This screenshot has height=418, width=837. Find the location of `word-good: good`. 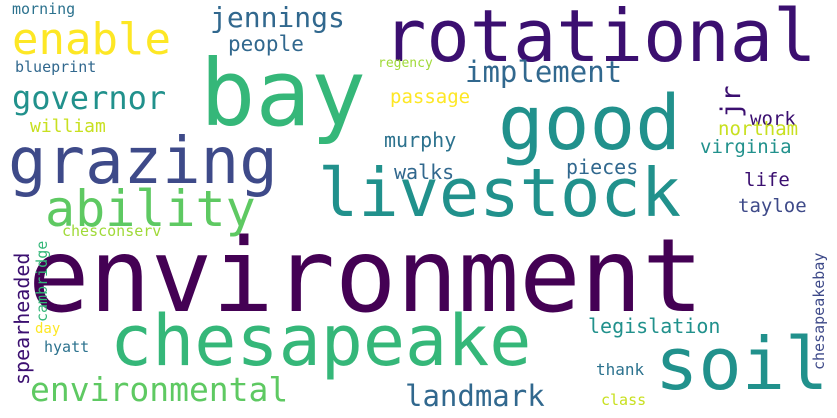

word-good: good is located at coordinates (590, 122).